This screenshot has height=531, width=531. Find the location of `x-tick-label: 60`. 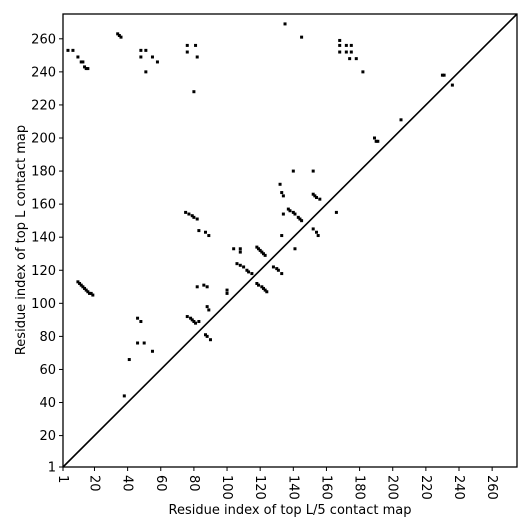

x-tick-label: 60 is located at coordinates (160, 483).